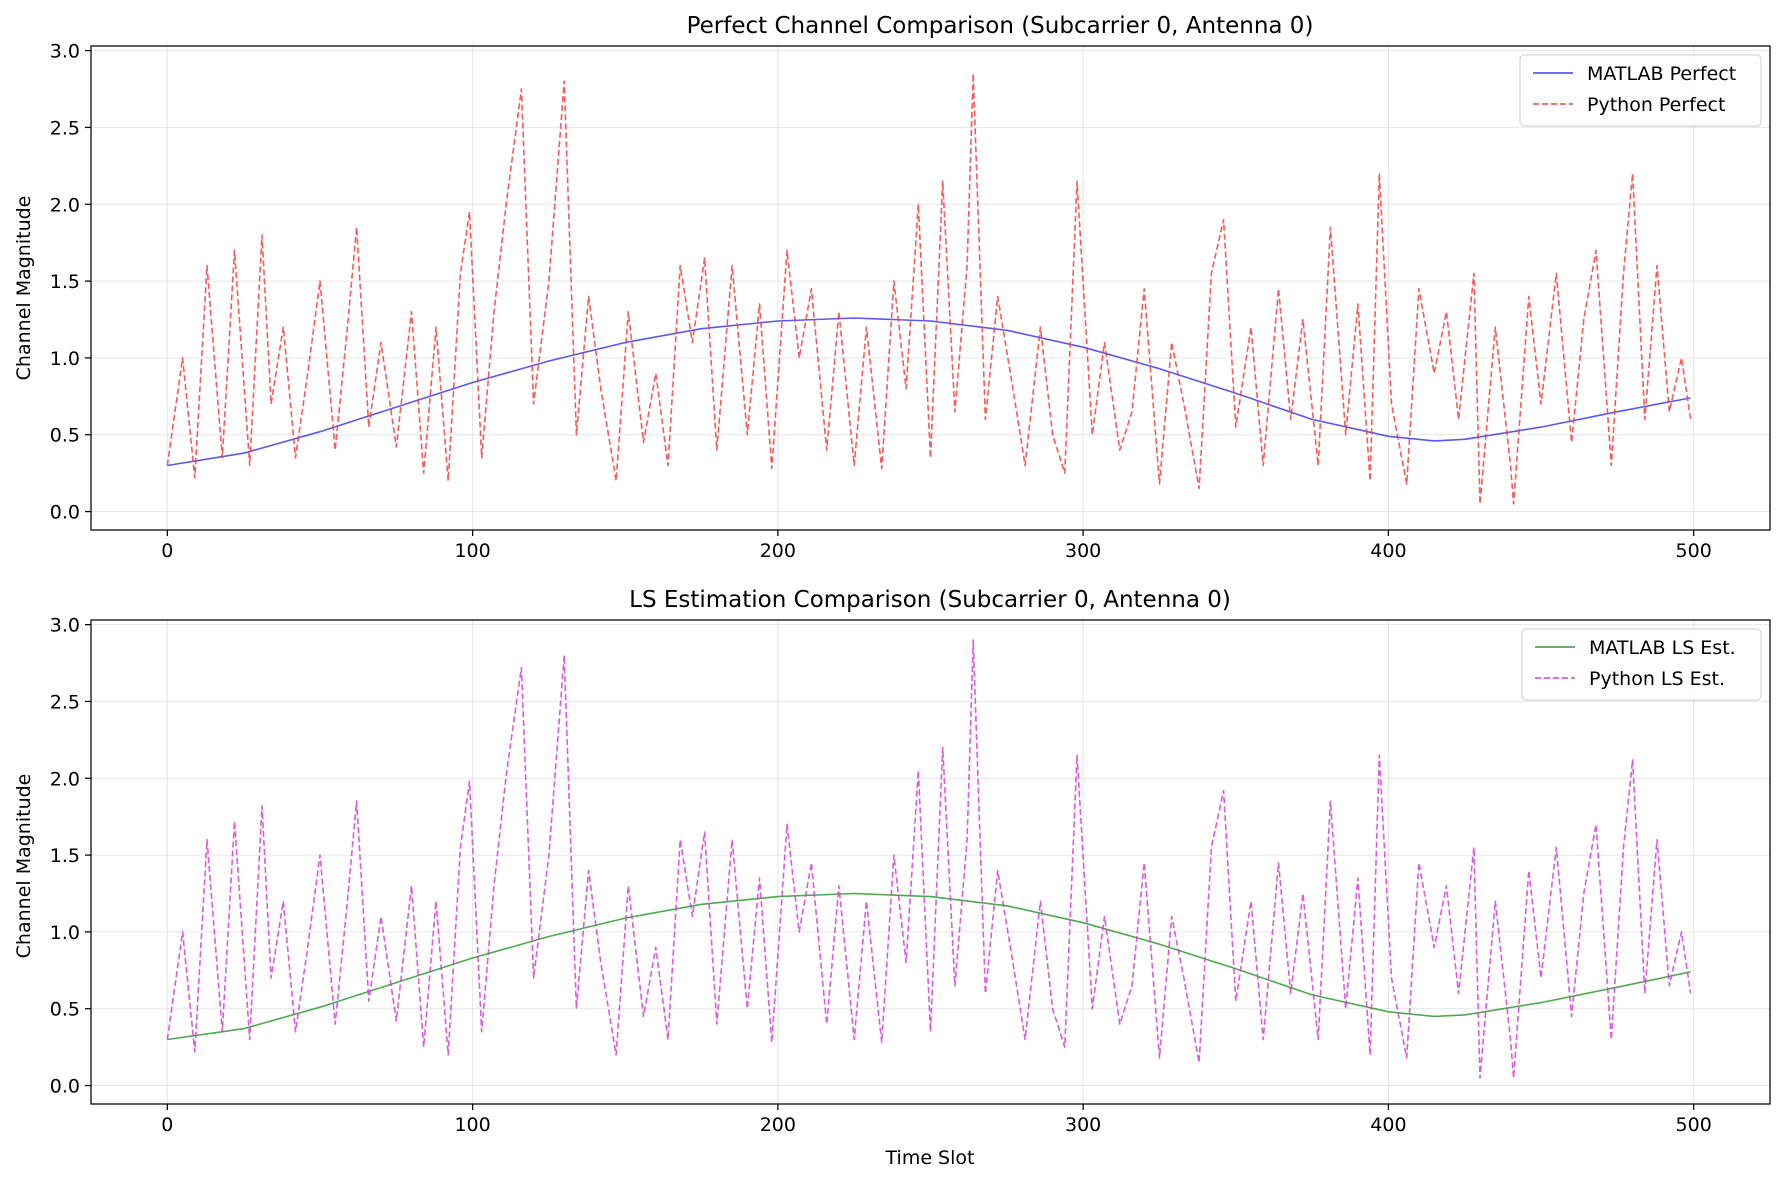 The image size is (1783, 1182). I want to click on series-line-matlab-ls-est, so click(929, 966).